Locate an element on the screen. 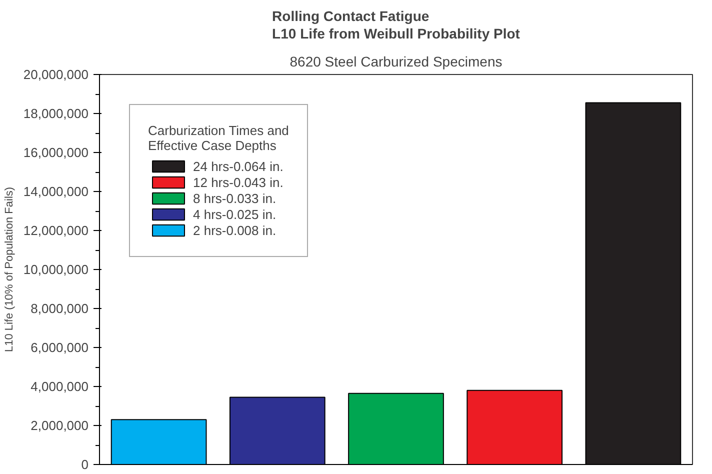 Image resolution: width=712 pixels, height=474 pixels. y-tick-label: 16,000,000 is located at coordinates (56, 152).